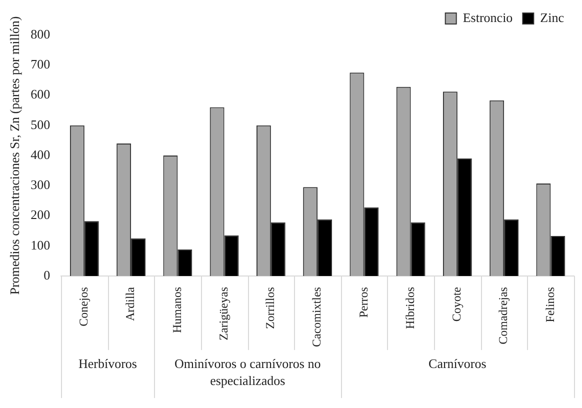  Describe the element at coordinates (40, 244) in the screenshot. I see `y-tick-label: 100` at that location.